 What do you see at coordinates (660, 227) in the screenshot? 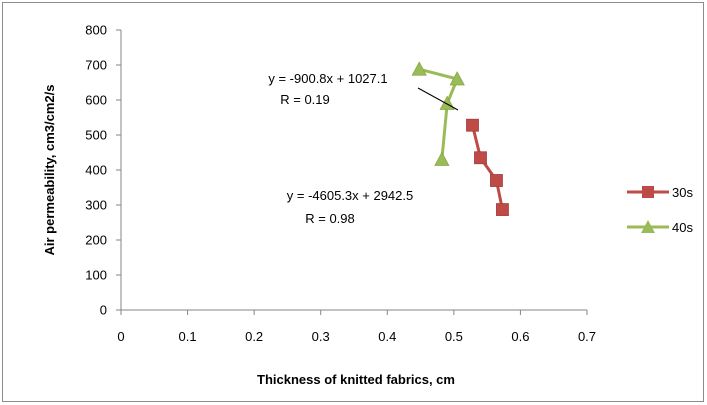
I see `legend-item-40s: 40s` at bounding box center [660, 227].